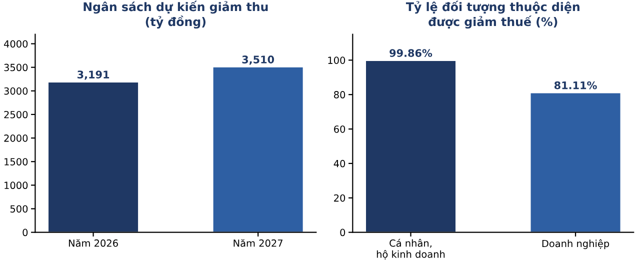 The height and width of the screenshot is (264, 640). Describe the element at coordinates (258, 60) in the screenshot. I see `data-label: 3,510` at that location.